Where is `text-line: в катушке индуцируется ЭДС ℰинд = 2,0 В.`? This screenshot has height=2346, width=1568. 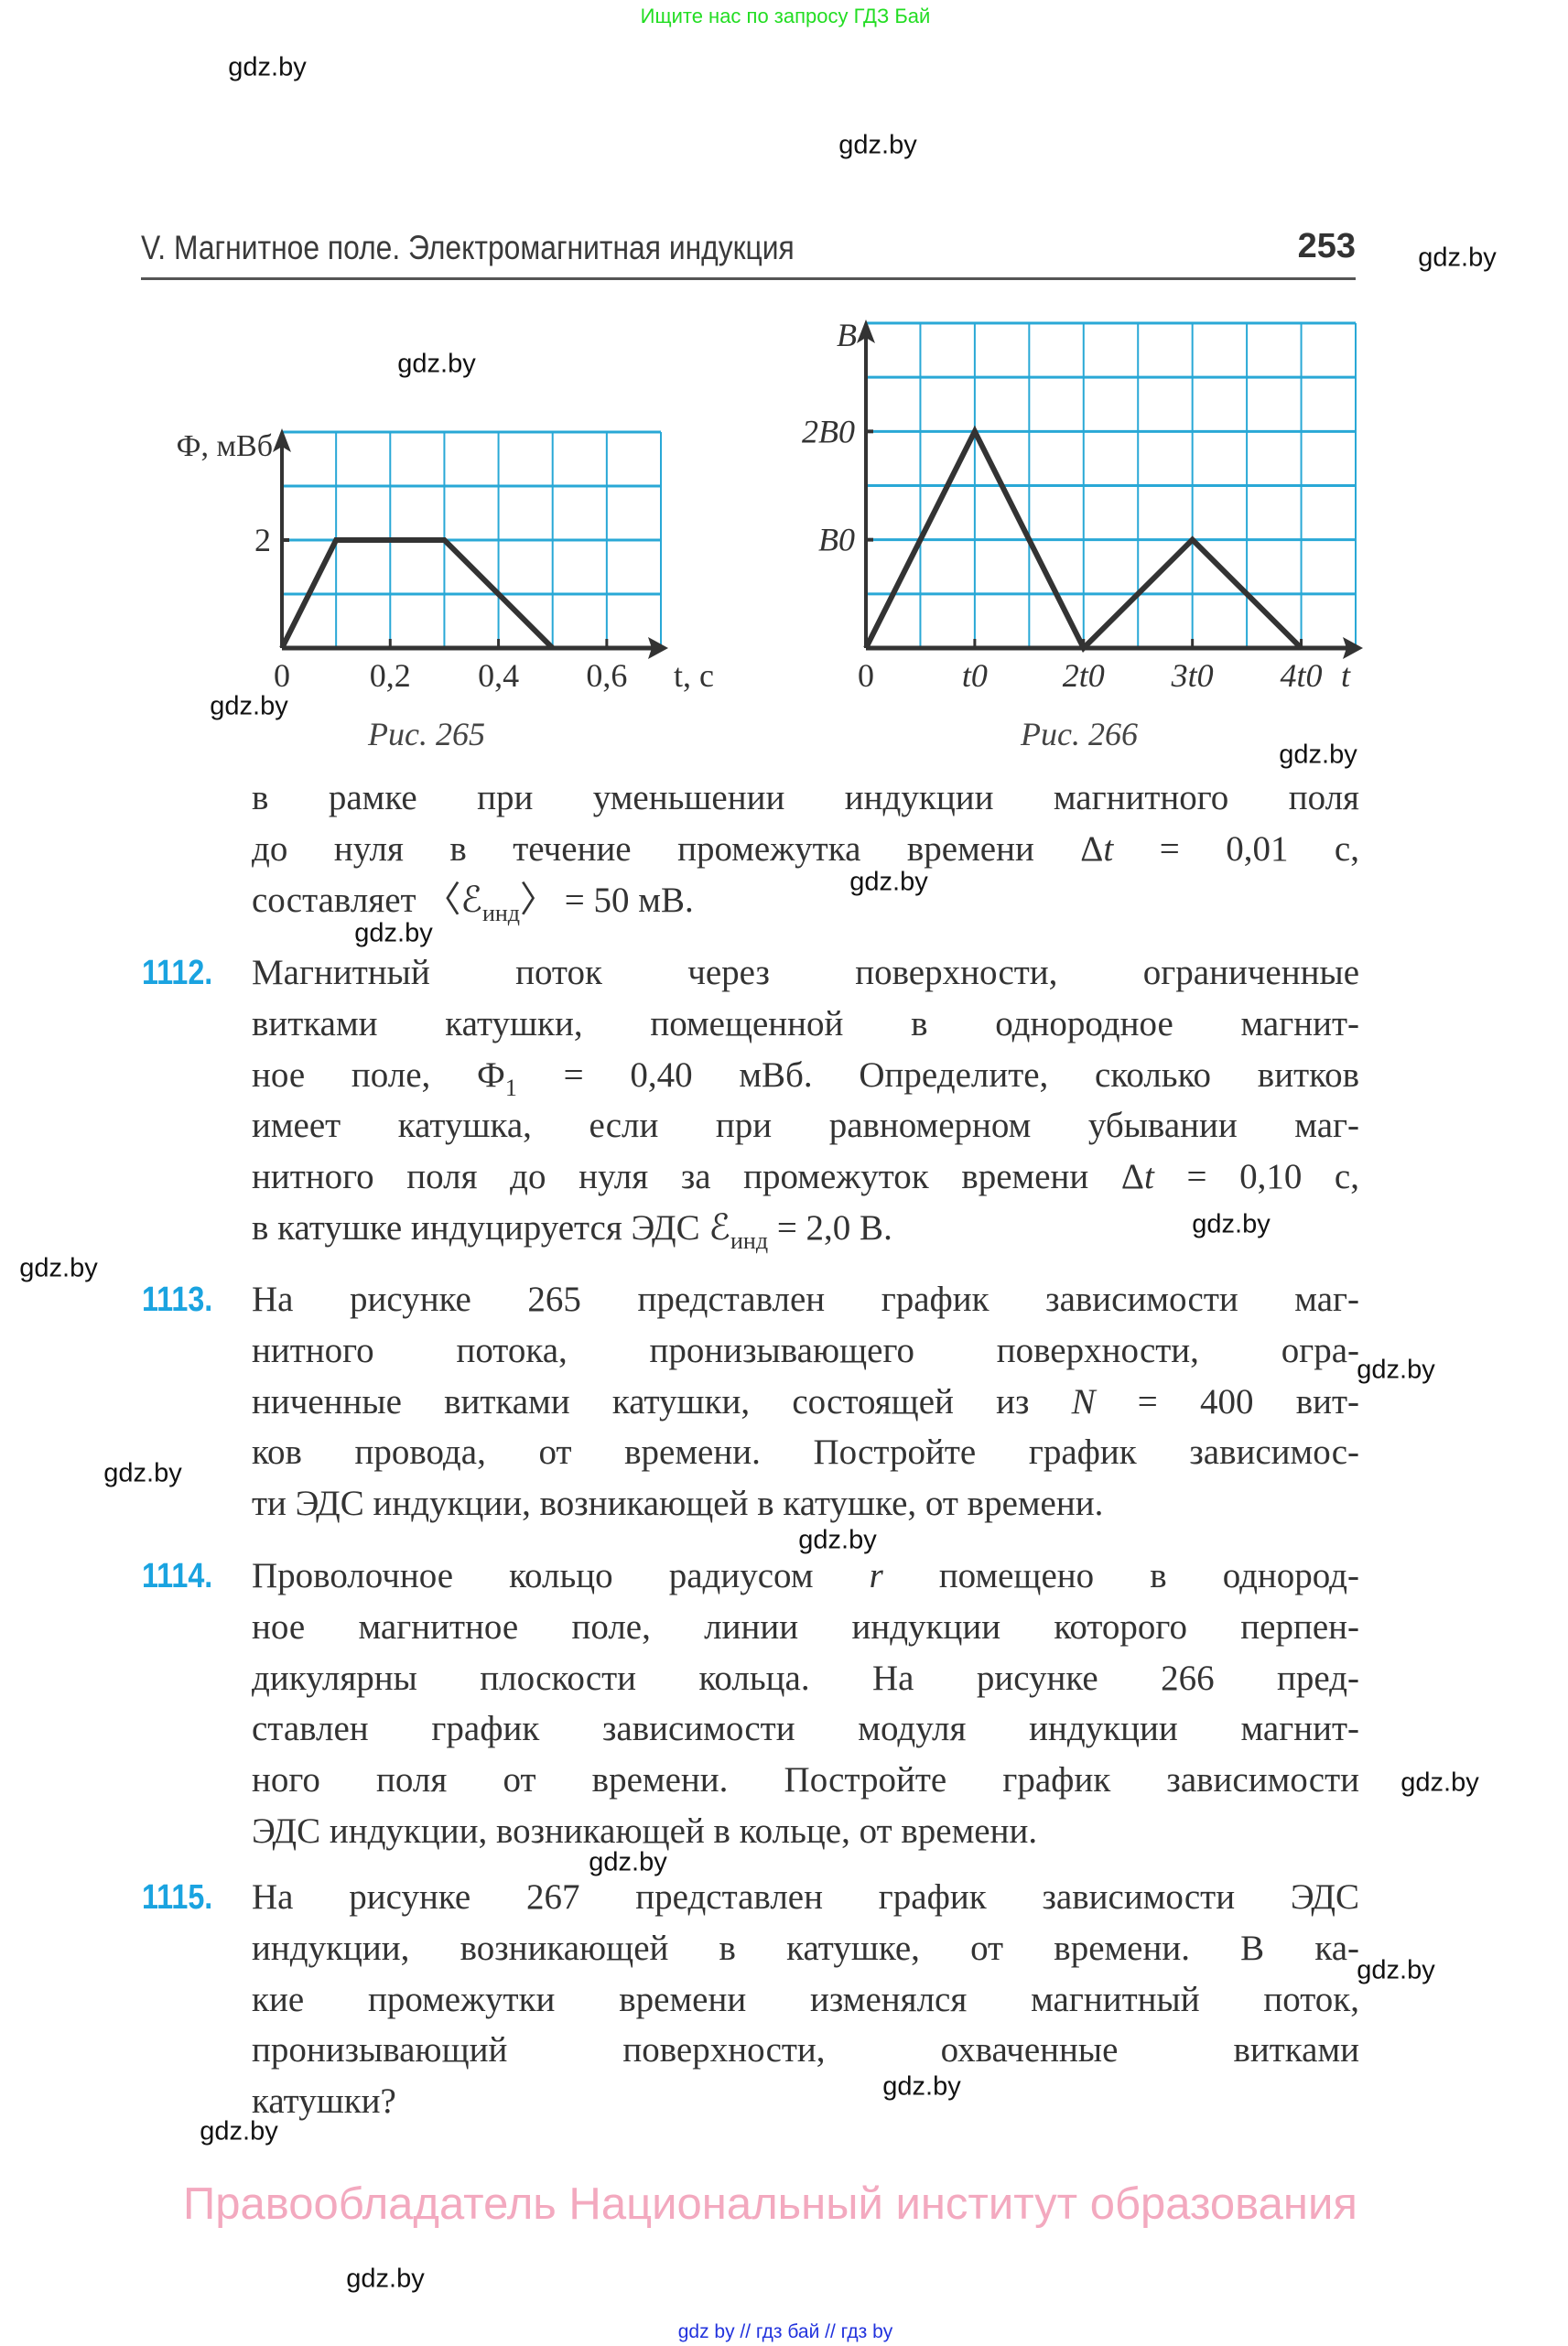
text-line: в катушке индуцируется ЭДС ℰинд = 2,0 В. is located at coordinates (805, 1228).